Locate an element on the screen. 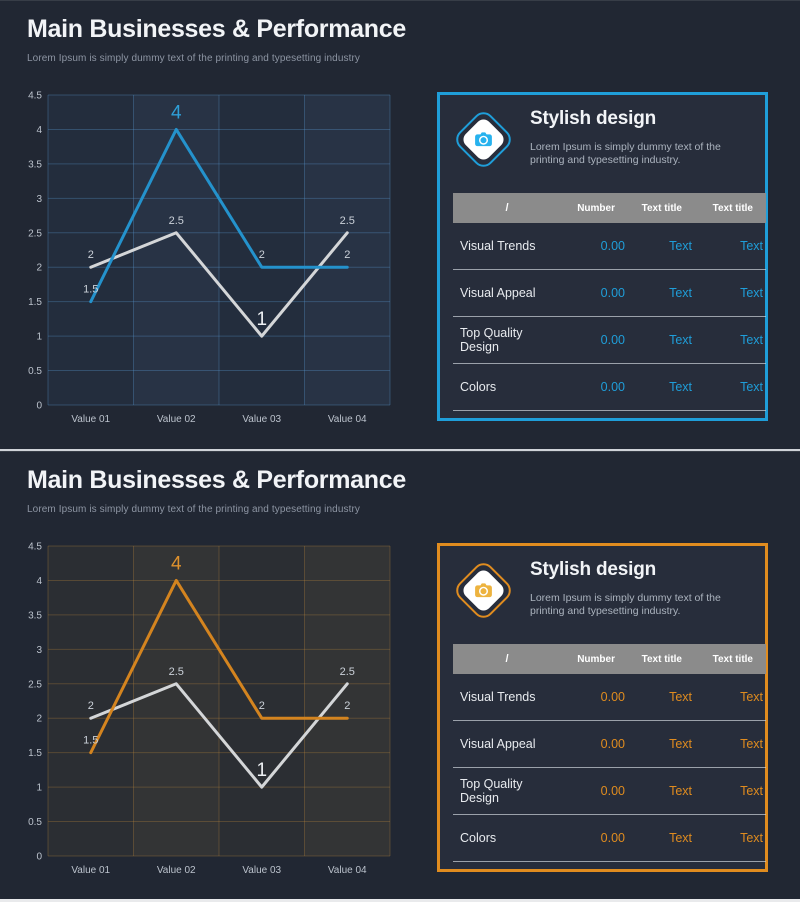 This screenshot has width=800, height=902. camera-icon is located at coordinates (483, 590).